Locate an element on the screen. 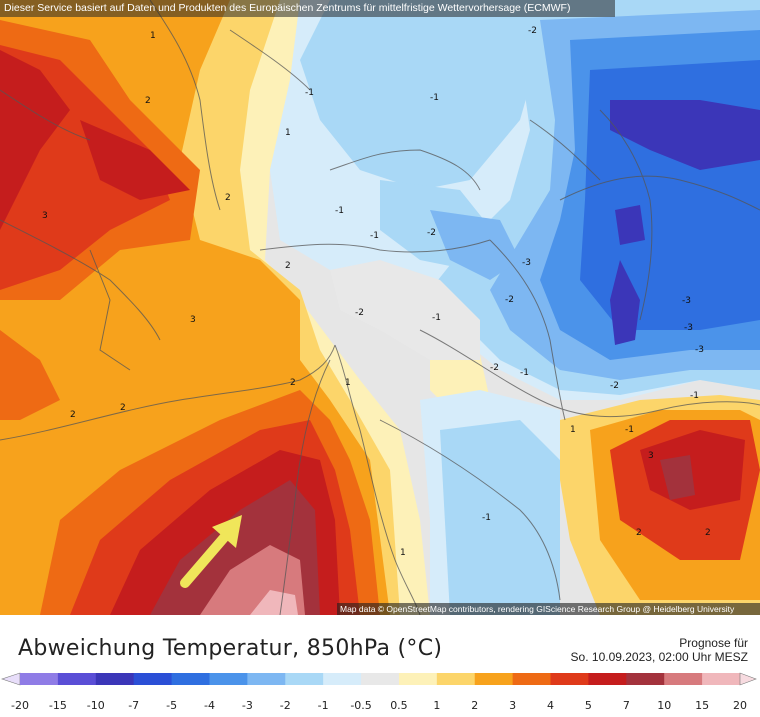 This screenshot has width=760, height=717. legend-tick-label: 10 is located at coordinates (664, 705).